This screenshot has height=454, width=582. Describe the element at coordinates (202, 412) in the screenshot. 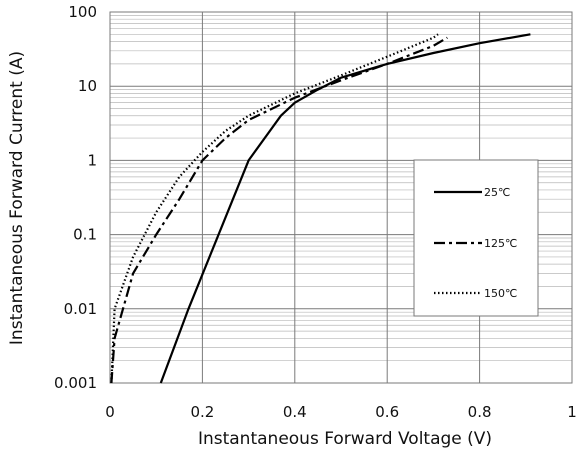

I see `x-tick-label: 0.2` at that location.